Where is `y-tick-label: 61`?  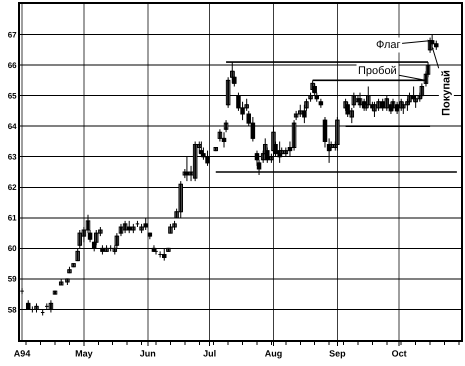
y-tick-label: 61 is located at coordinates (13, 218).